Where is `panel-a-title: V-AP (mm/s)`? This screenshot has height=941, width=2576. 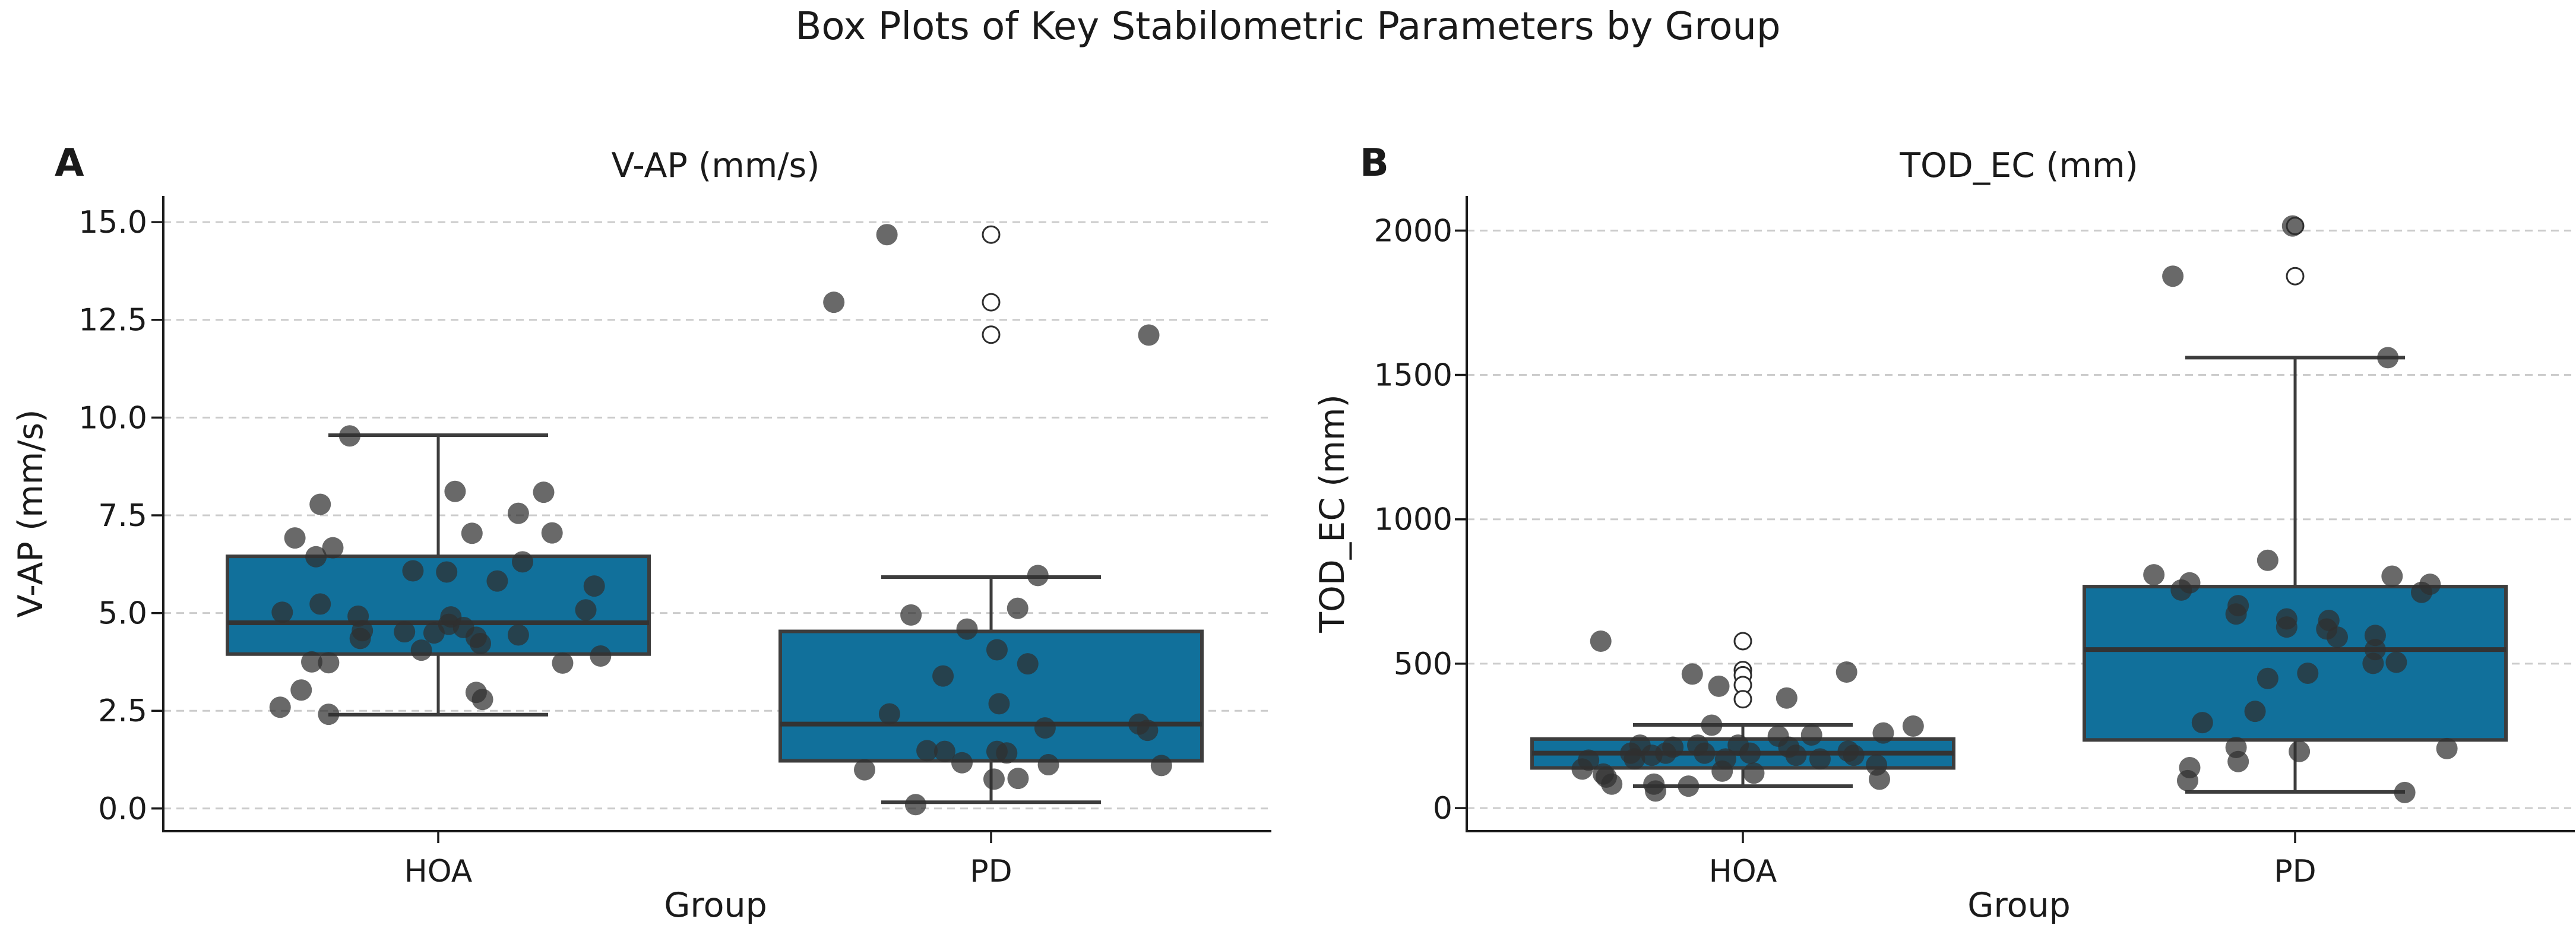
panel-a-title: V-AP (mm/s) is located at coordinates (715, 165).